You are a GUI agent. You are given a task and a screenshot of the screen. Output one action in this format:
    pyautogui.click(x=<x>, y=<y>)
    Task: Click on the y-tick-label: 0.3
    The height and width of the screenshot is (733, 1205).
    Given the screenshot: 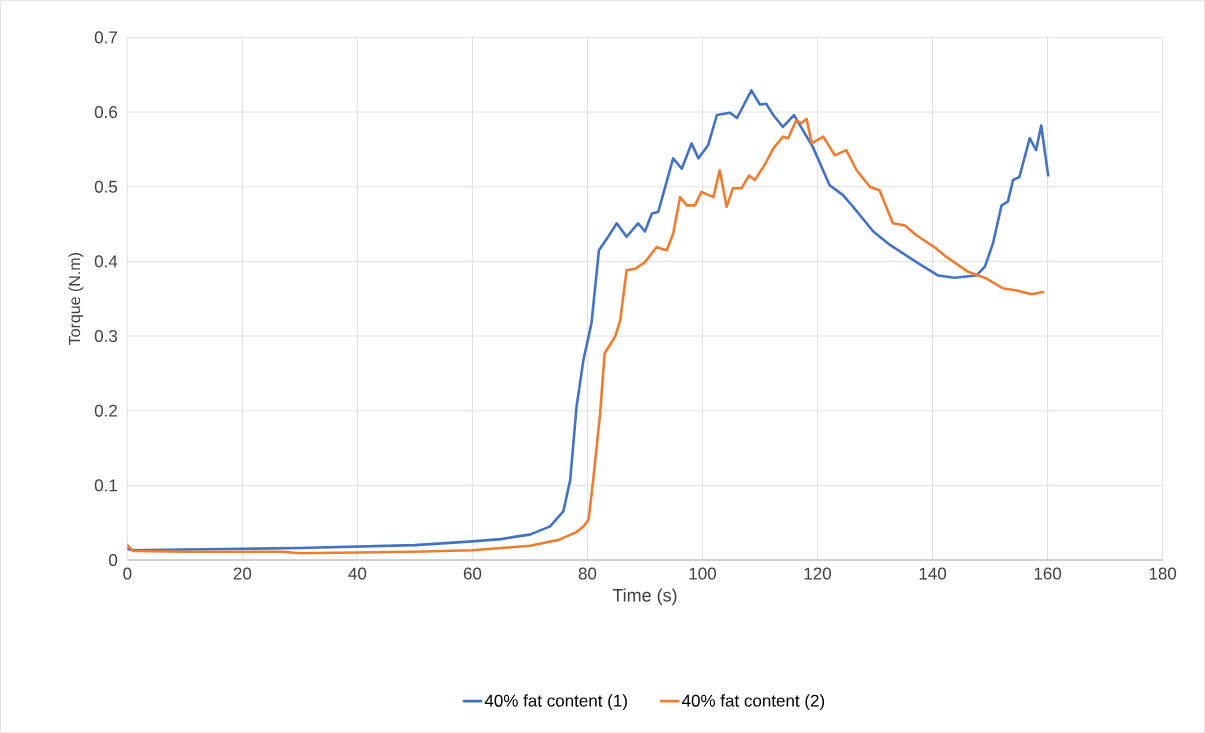 What is the action you would take?
    pyautogui.click(x=106, y=335)
    